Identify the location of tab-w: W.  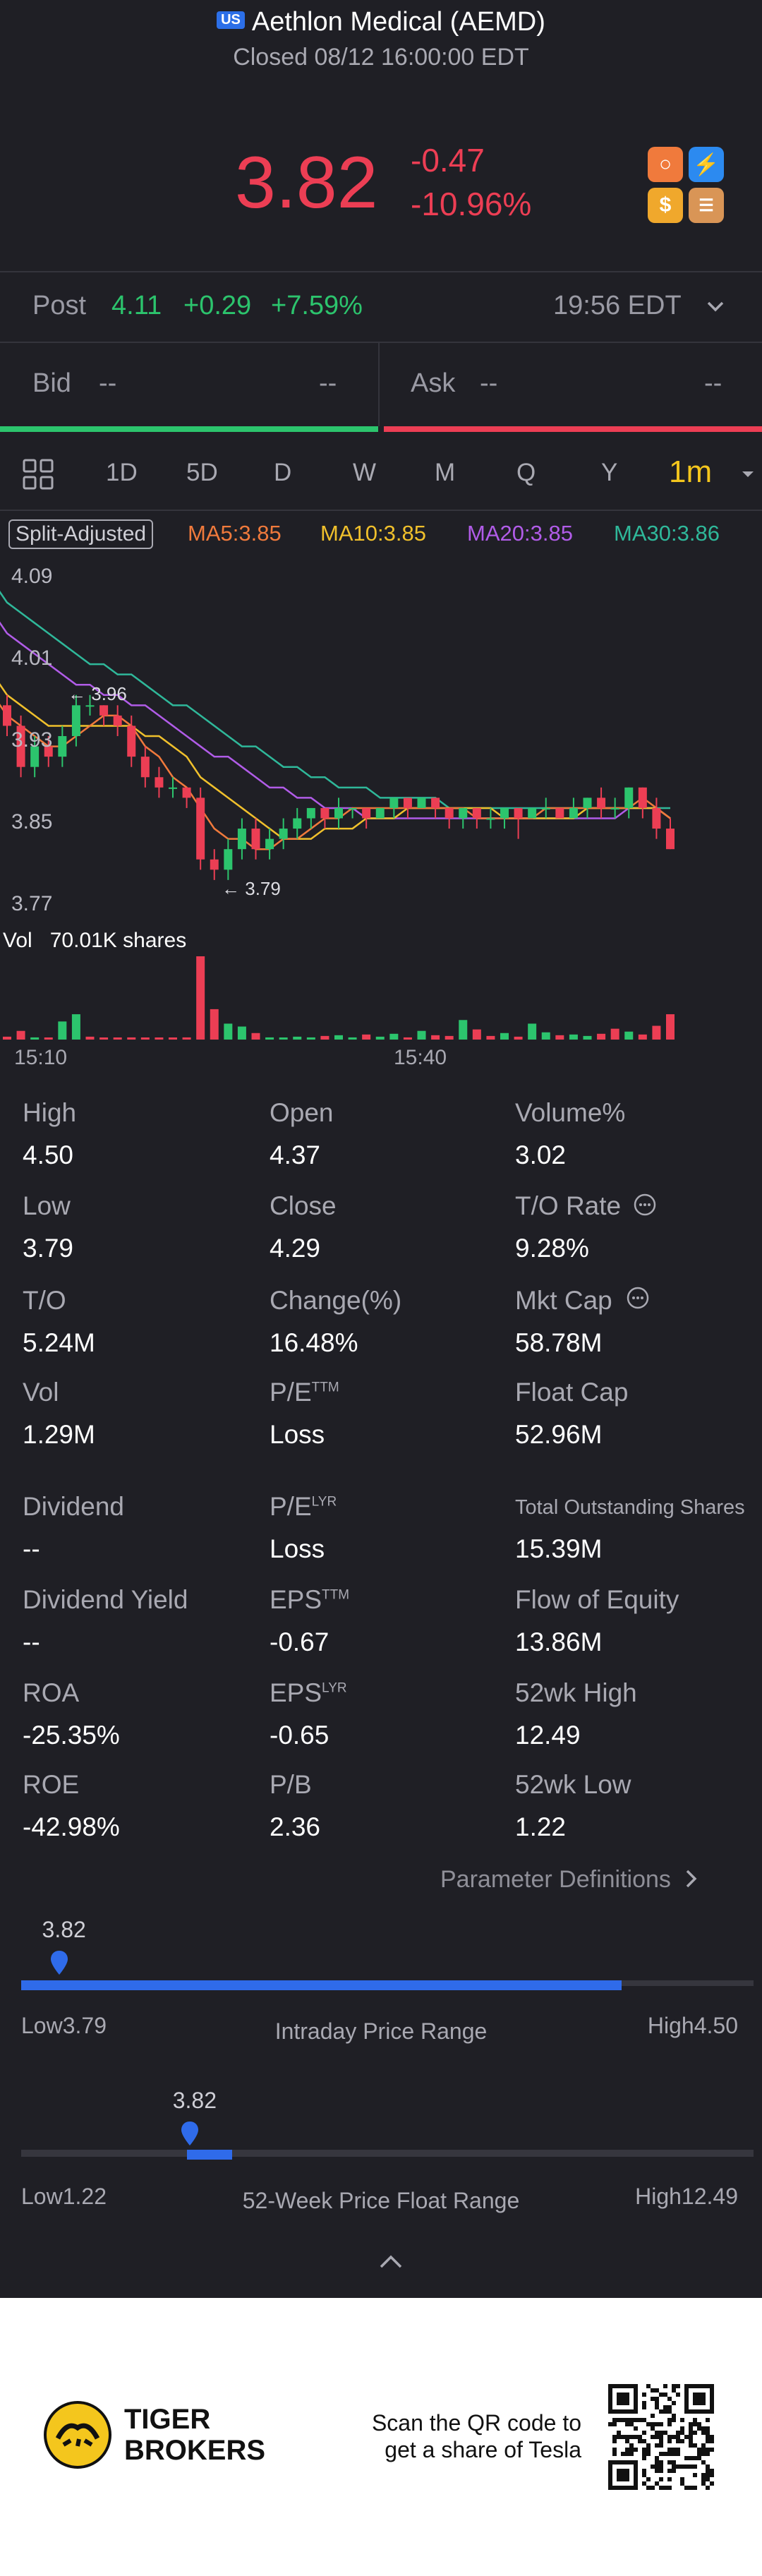
(365, 472).